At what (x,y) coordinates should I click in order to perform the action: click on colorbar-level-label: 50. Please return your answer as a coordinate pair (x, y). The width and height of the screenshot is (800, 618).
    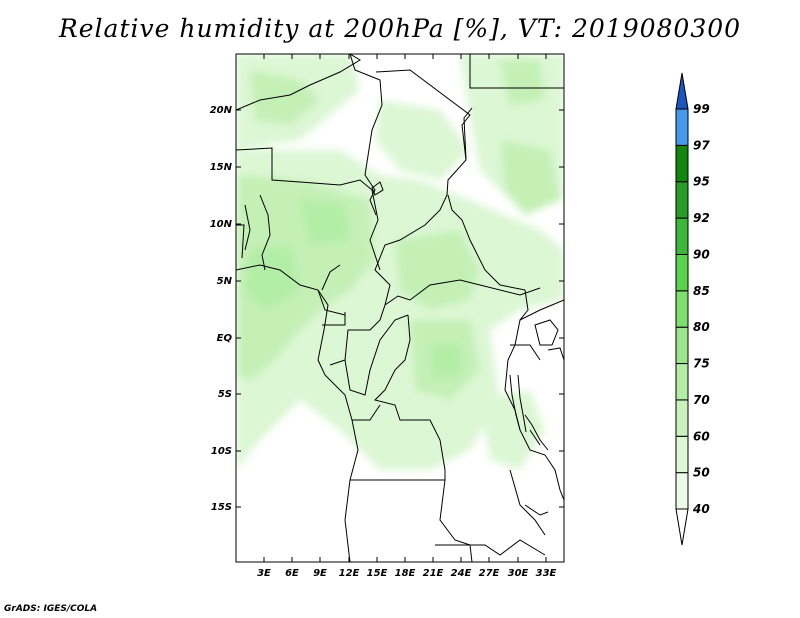
    Looking at the image, I should click on (701, 473).